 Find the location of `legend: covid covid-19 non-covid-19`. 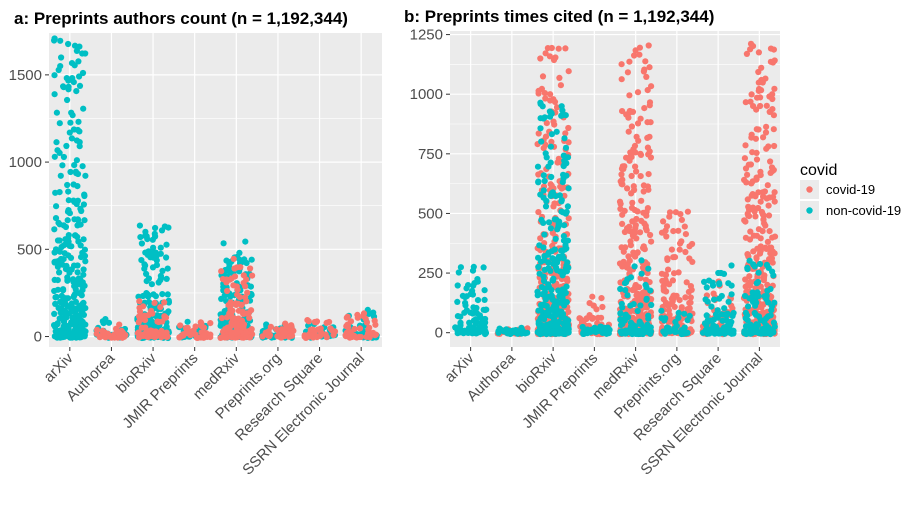

legend: covid covid-19 non-covid-19 is located at coordinates (850, 191).